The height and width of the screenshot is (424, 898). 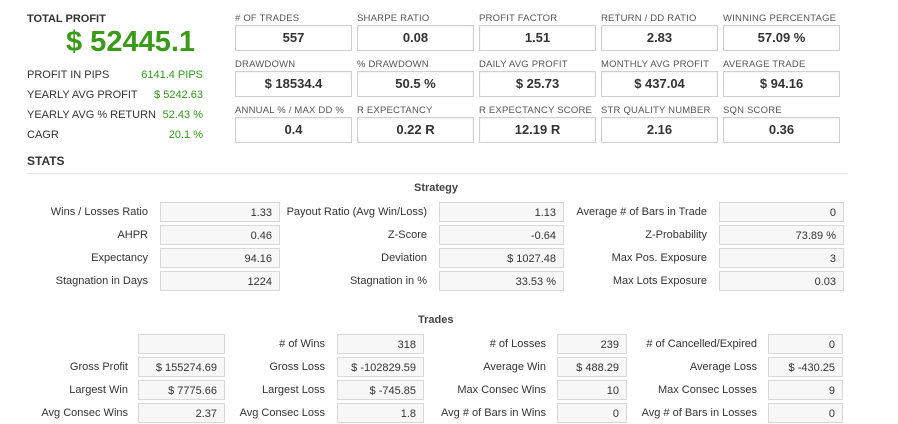 What do you see at coordinates (380, 344) in the screenshot?
I see `stat-value: 318` at bounding box center [380, 344].